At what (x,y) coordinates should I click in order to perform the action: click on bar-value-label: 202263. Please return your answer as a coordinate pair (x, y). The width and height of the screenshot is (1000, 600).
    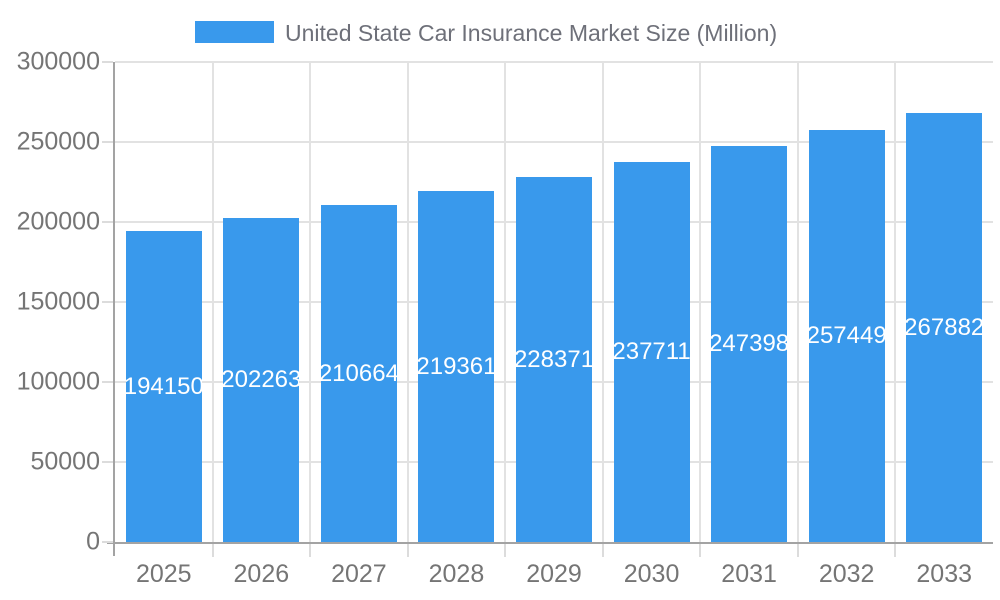
    Looking at the image, I should click on (261, 379).